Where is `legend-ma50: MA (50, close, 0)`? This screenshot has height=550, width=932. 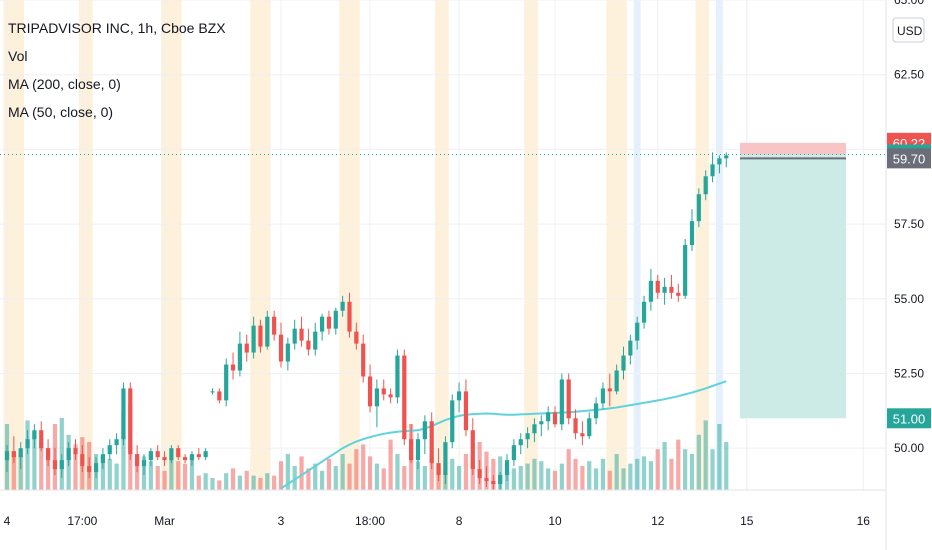 legend-ma50: MA (50, close, 0) is located at coordinates (61, 112).